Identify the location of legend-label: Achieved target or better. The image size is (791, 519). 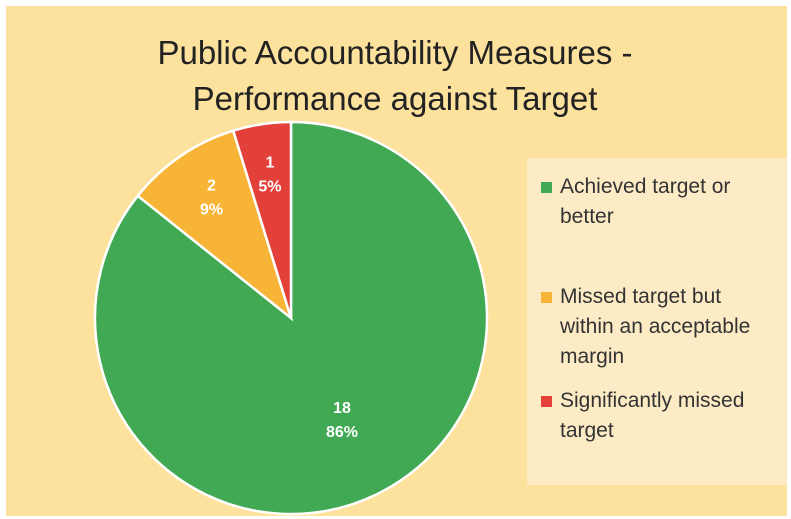
(645, 201).